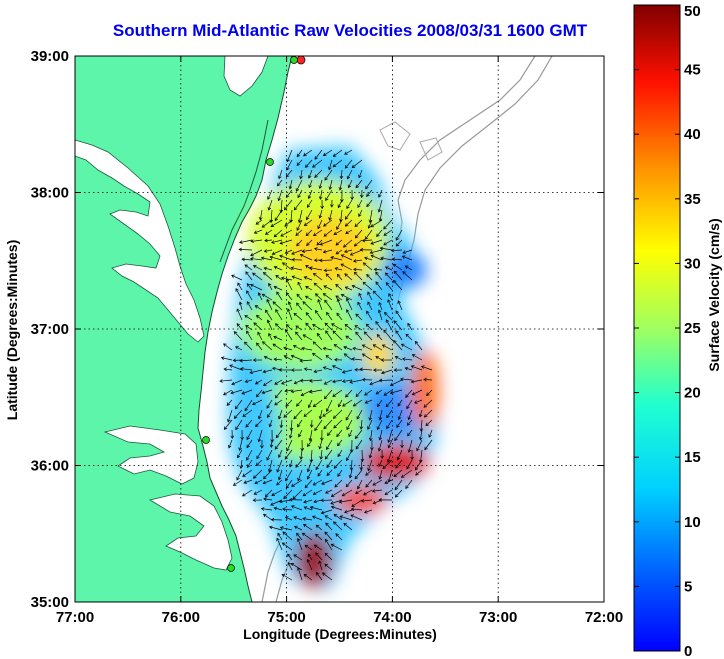  What do you see at coordinates (181, 617) in the screenshot?
I see `x-tick-label: 76:00` at bounding box center [181, 617].